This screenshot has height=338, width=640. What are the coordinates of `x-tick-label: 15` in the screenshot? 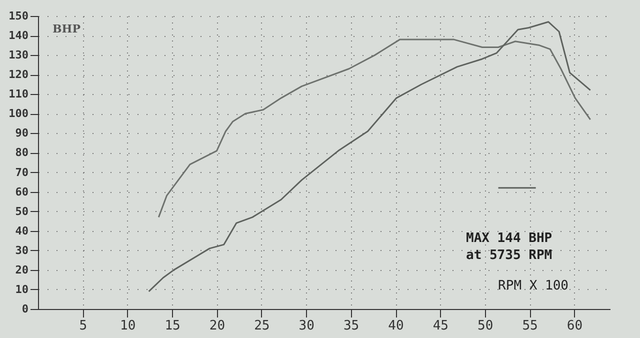 It's located at (172, 326).